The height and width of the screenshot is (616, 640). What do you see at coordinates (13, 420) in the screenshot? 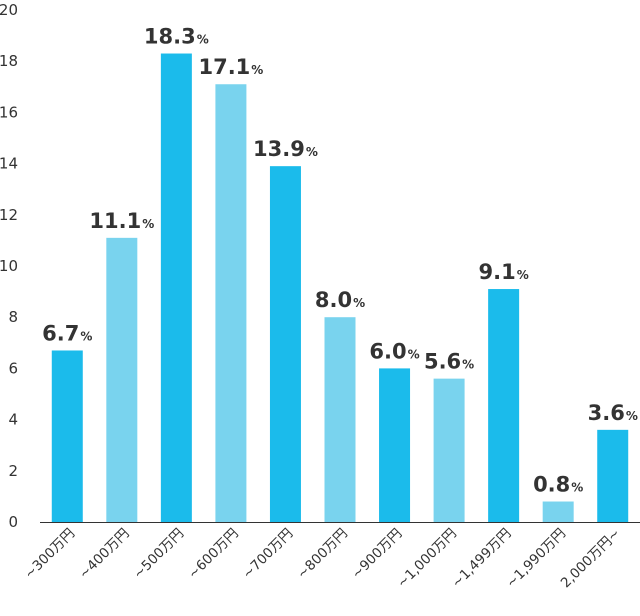
I see `y-tick-label: 4` at bounding box center [13, 420].